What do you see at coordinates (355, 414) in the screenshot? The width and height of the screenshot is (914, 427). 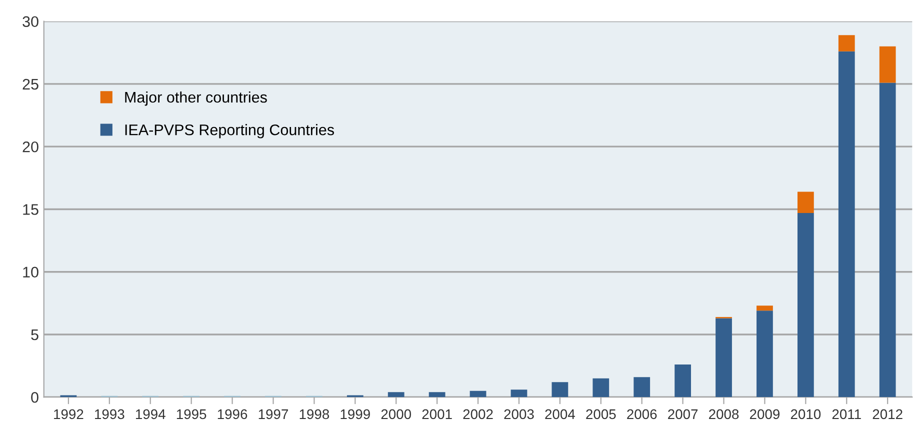 I see `x-tick-label: 1999` at bounding box center [355, 414].